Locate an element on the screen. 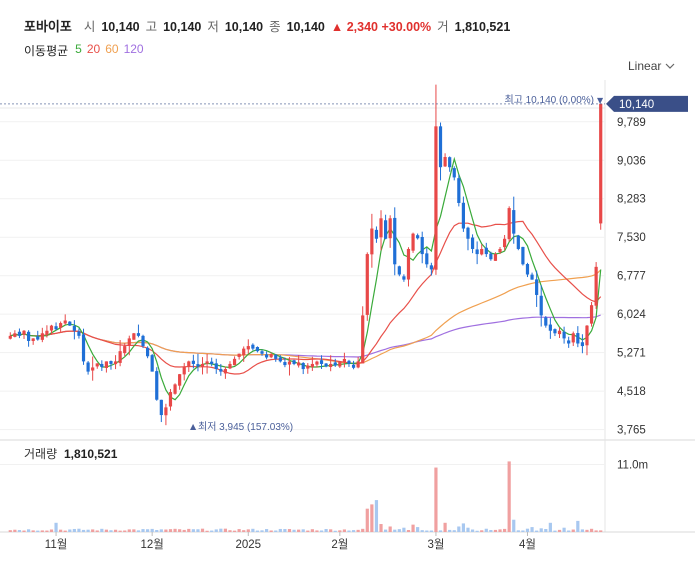  scale-toggle: Linear is located at coordinates (645, 66).